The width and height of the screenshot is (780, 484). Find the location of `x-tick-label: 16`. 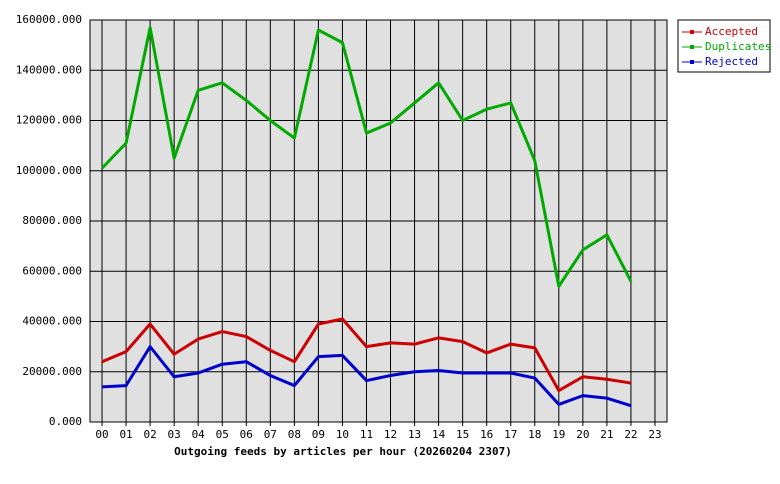

x-tick-label: 16 is located at coordinates (486, 434).